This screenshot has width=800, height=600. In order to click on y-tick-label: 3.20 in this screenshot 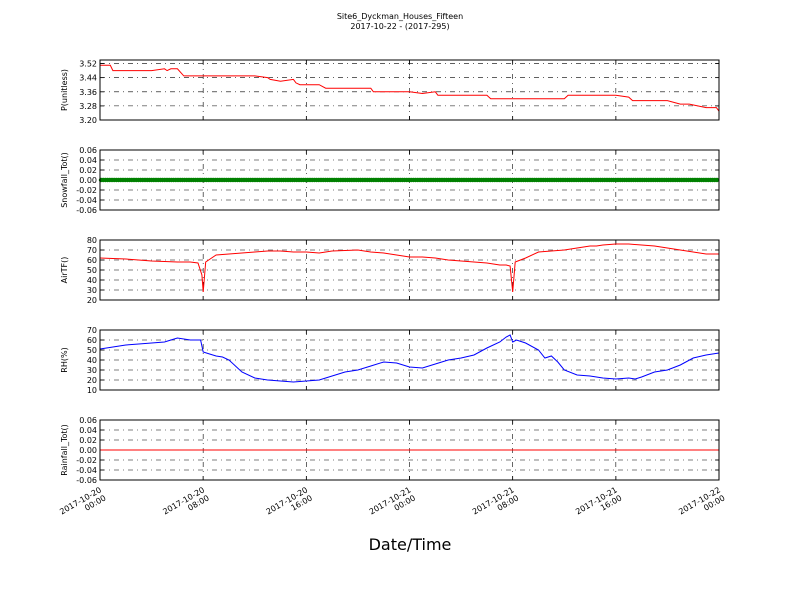, I will do `click(88, 120)`.